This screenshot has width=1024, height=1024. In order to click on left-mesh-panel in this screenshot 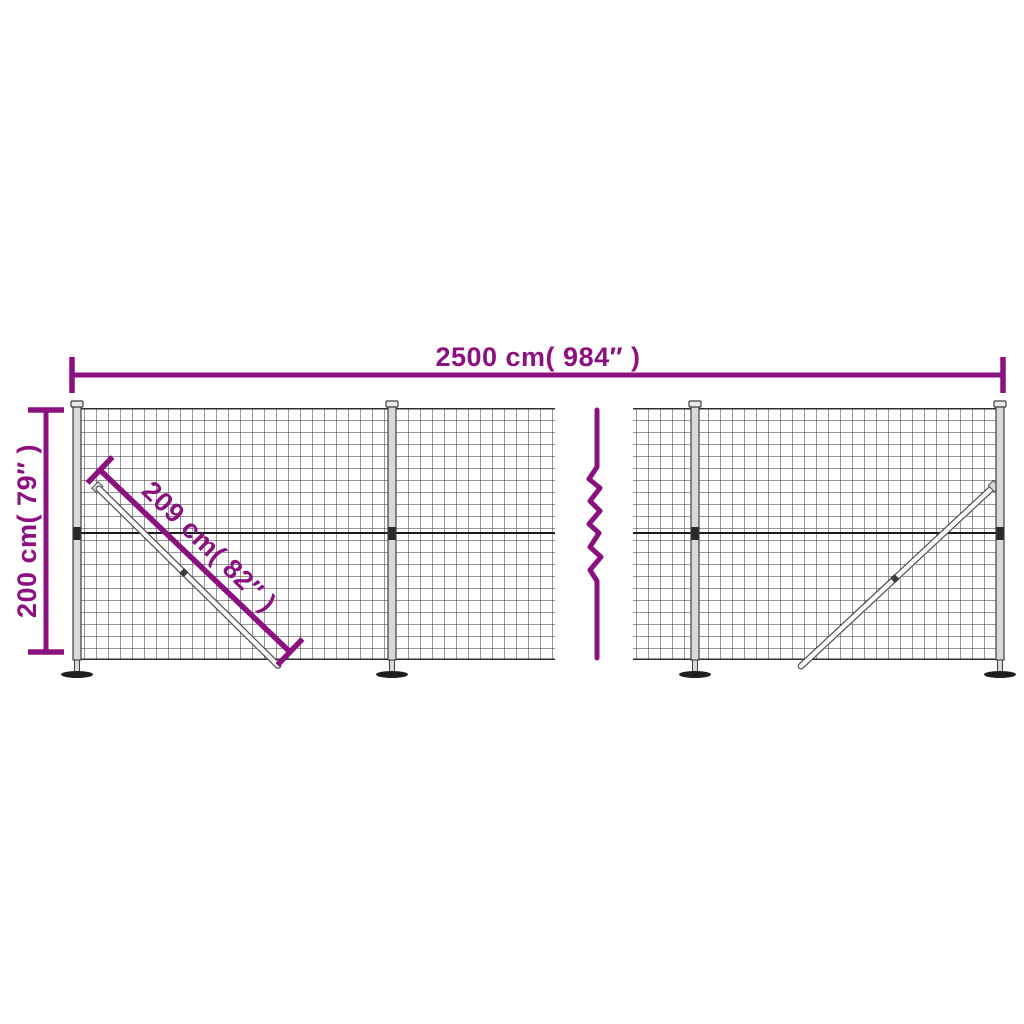, I will do `click(316, 534)`.